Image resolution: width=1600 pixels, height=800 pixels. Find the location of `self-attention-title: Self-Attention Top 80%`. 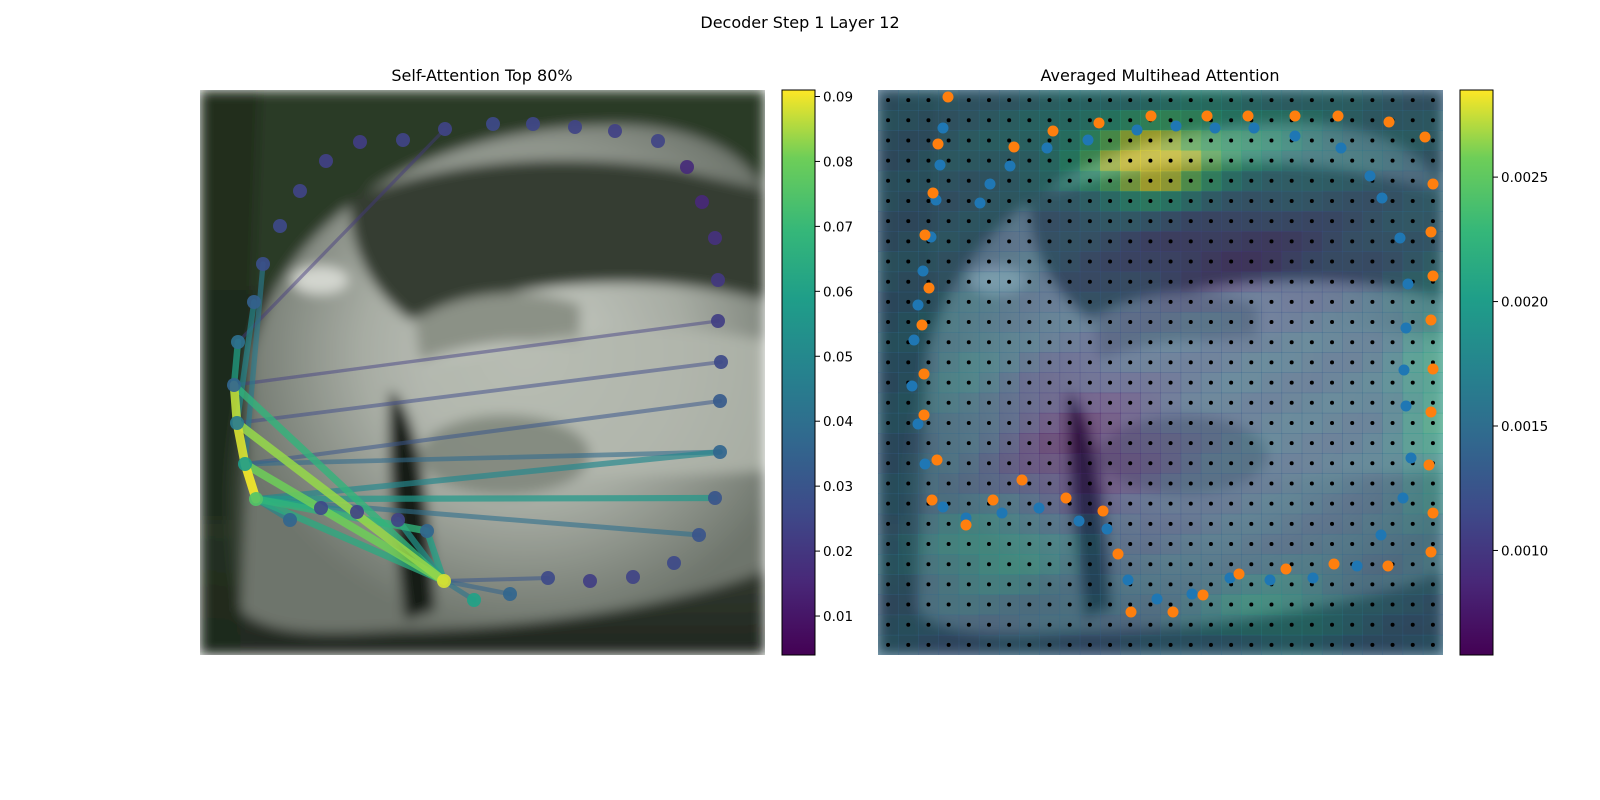

self-attention-title: Self-Attention Top 80% is located at coordinates (481, 75).